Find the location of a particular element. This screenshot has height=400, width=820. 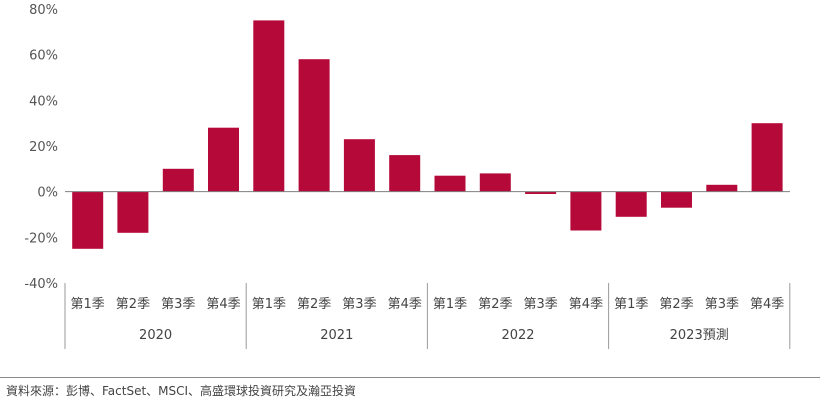

group-label: 2022 is located at coordinates (517, 335).